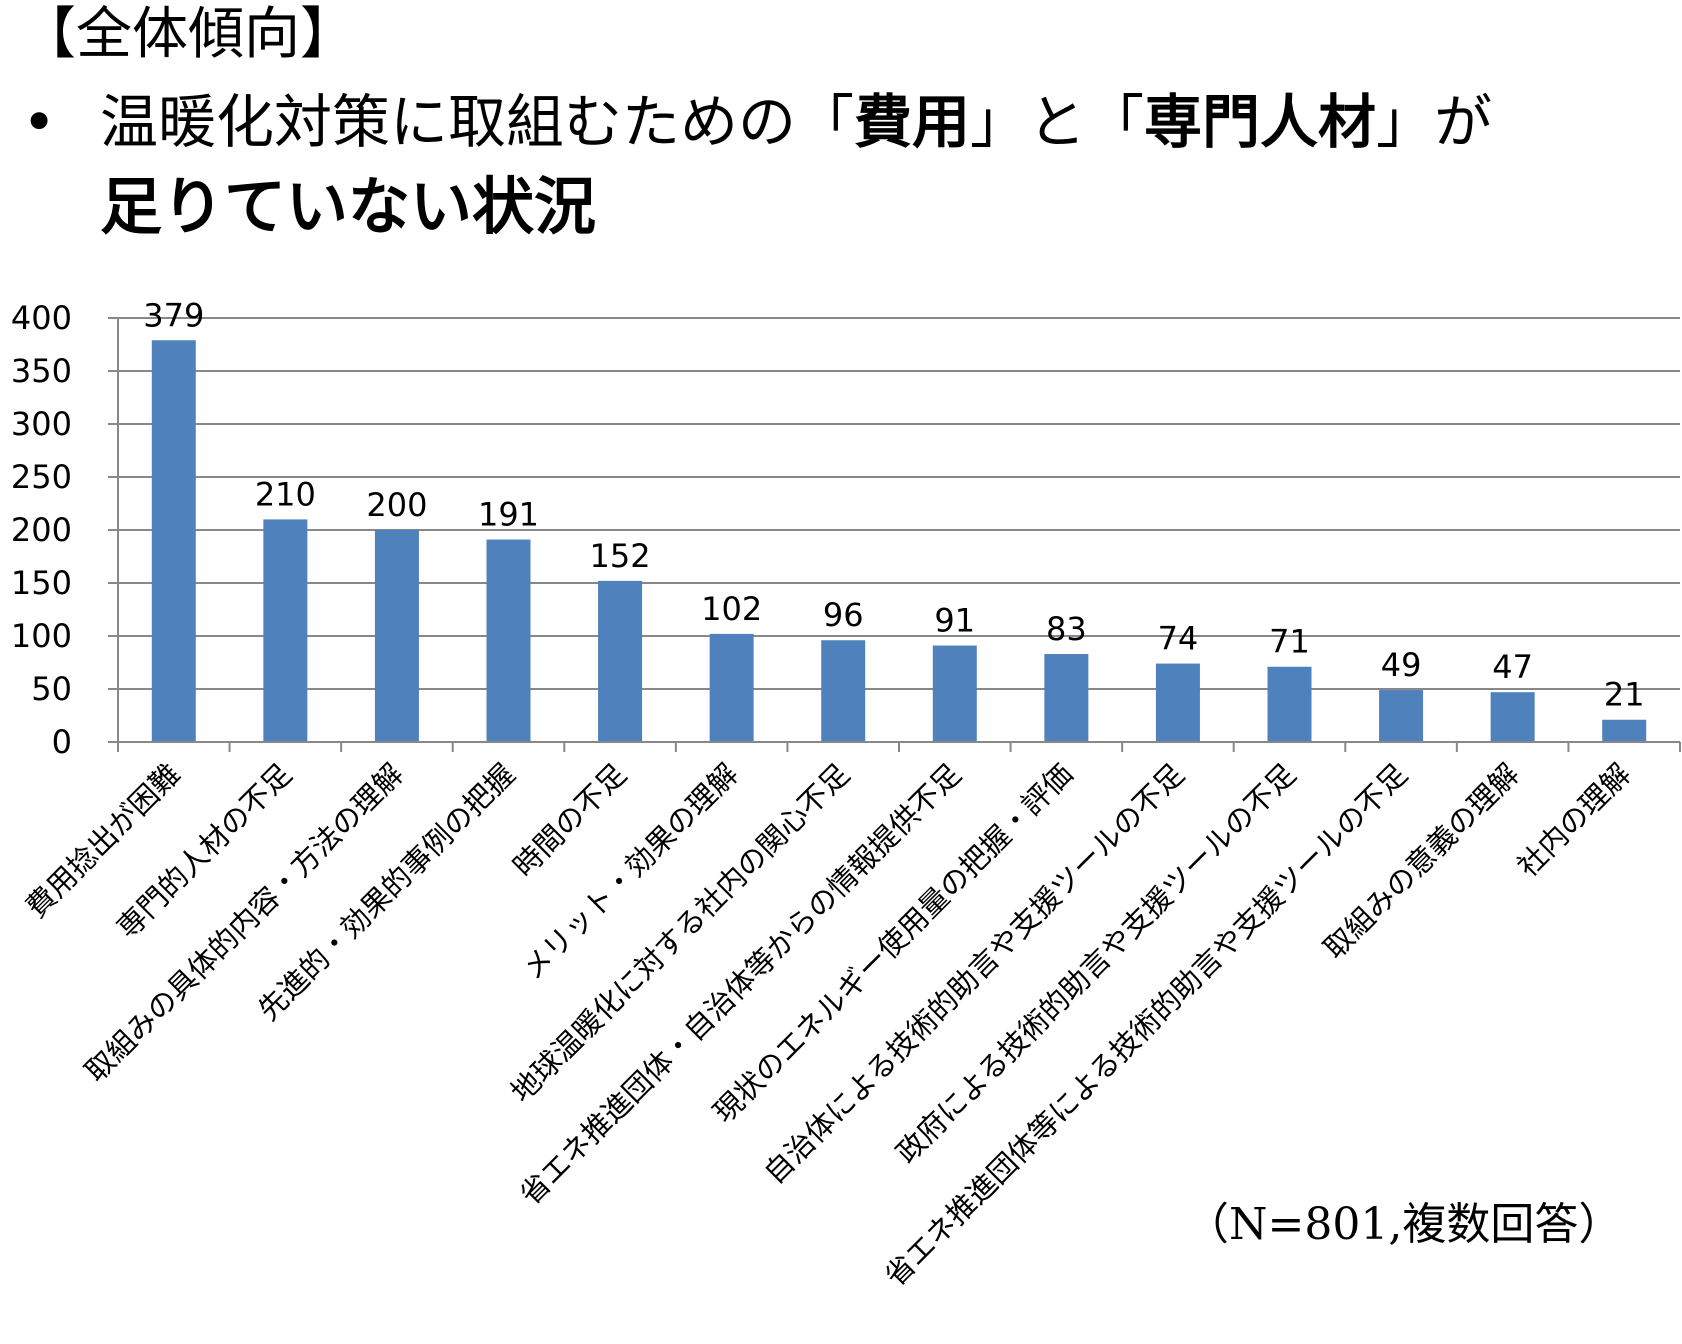 The height and width of the screenshot is (1344, 1682). What do you see at coordinates (41, 318) in the screenshot?
I see `y-tick-label: 400` at bounding box center [41, 318].